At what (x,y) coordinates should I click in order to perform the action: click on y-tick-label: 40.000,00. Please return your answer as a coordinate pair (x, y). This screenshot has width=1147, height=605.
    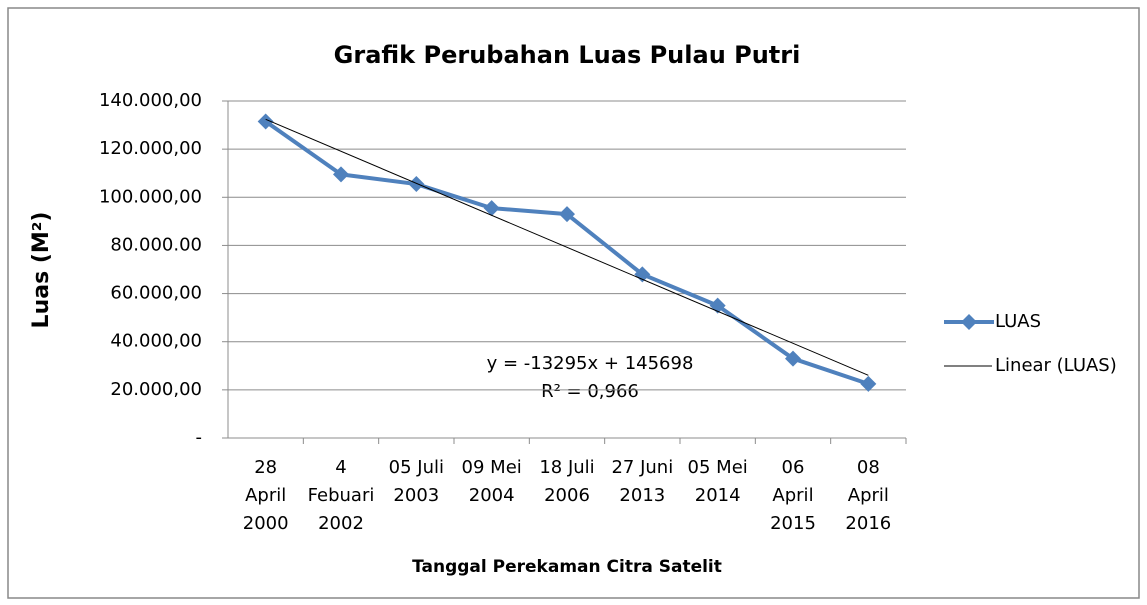
    Looking at the image, I should click on (156, 341).